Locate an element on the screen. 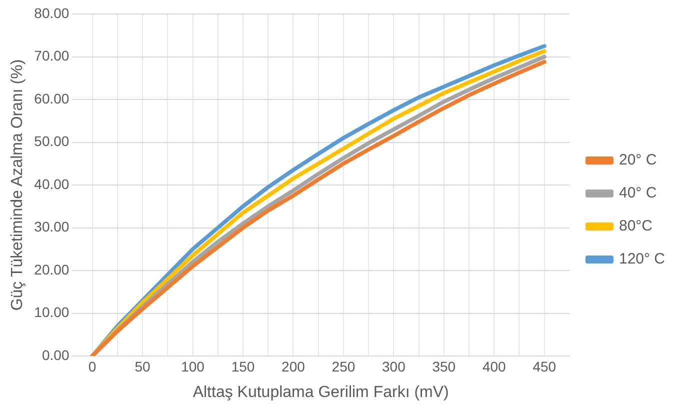 The image size is (681, 410). x-tick-label: 150 is located at coordinates (243, 366).